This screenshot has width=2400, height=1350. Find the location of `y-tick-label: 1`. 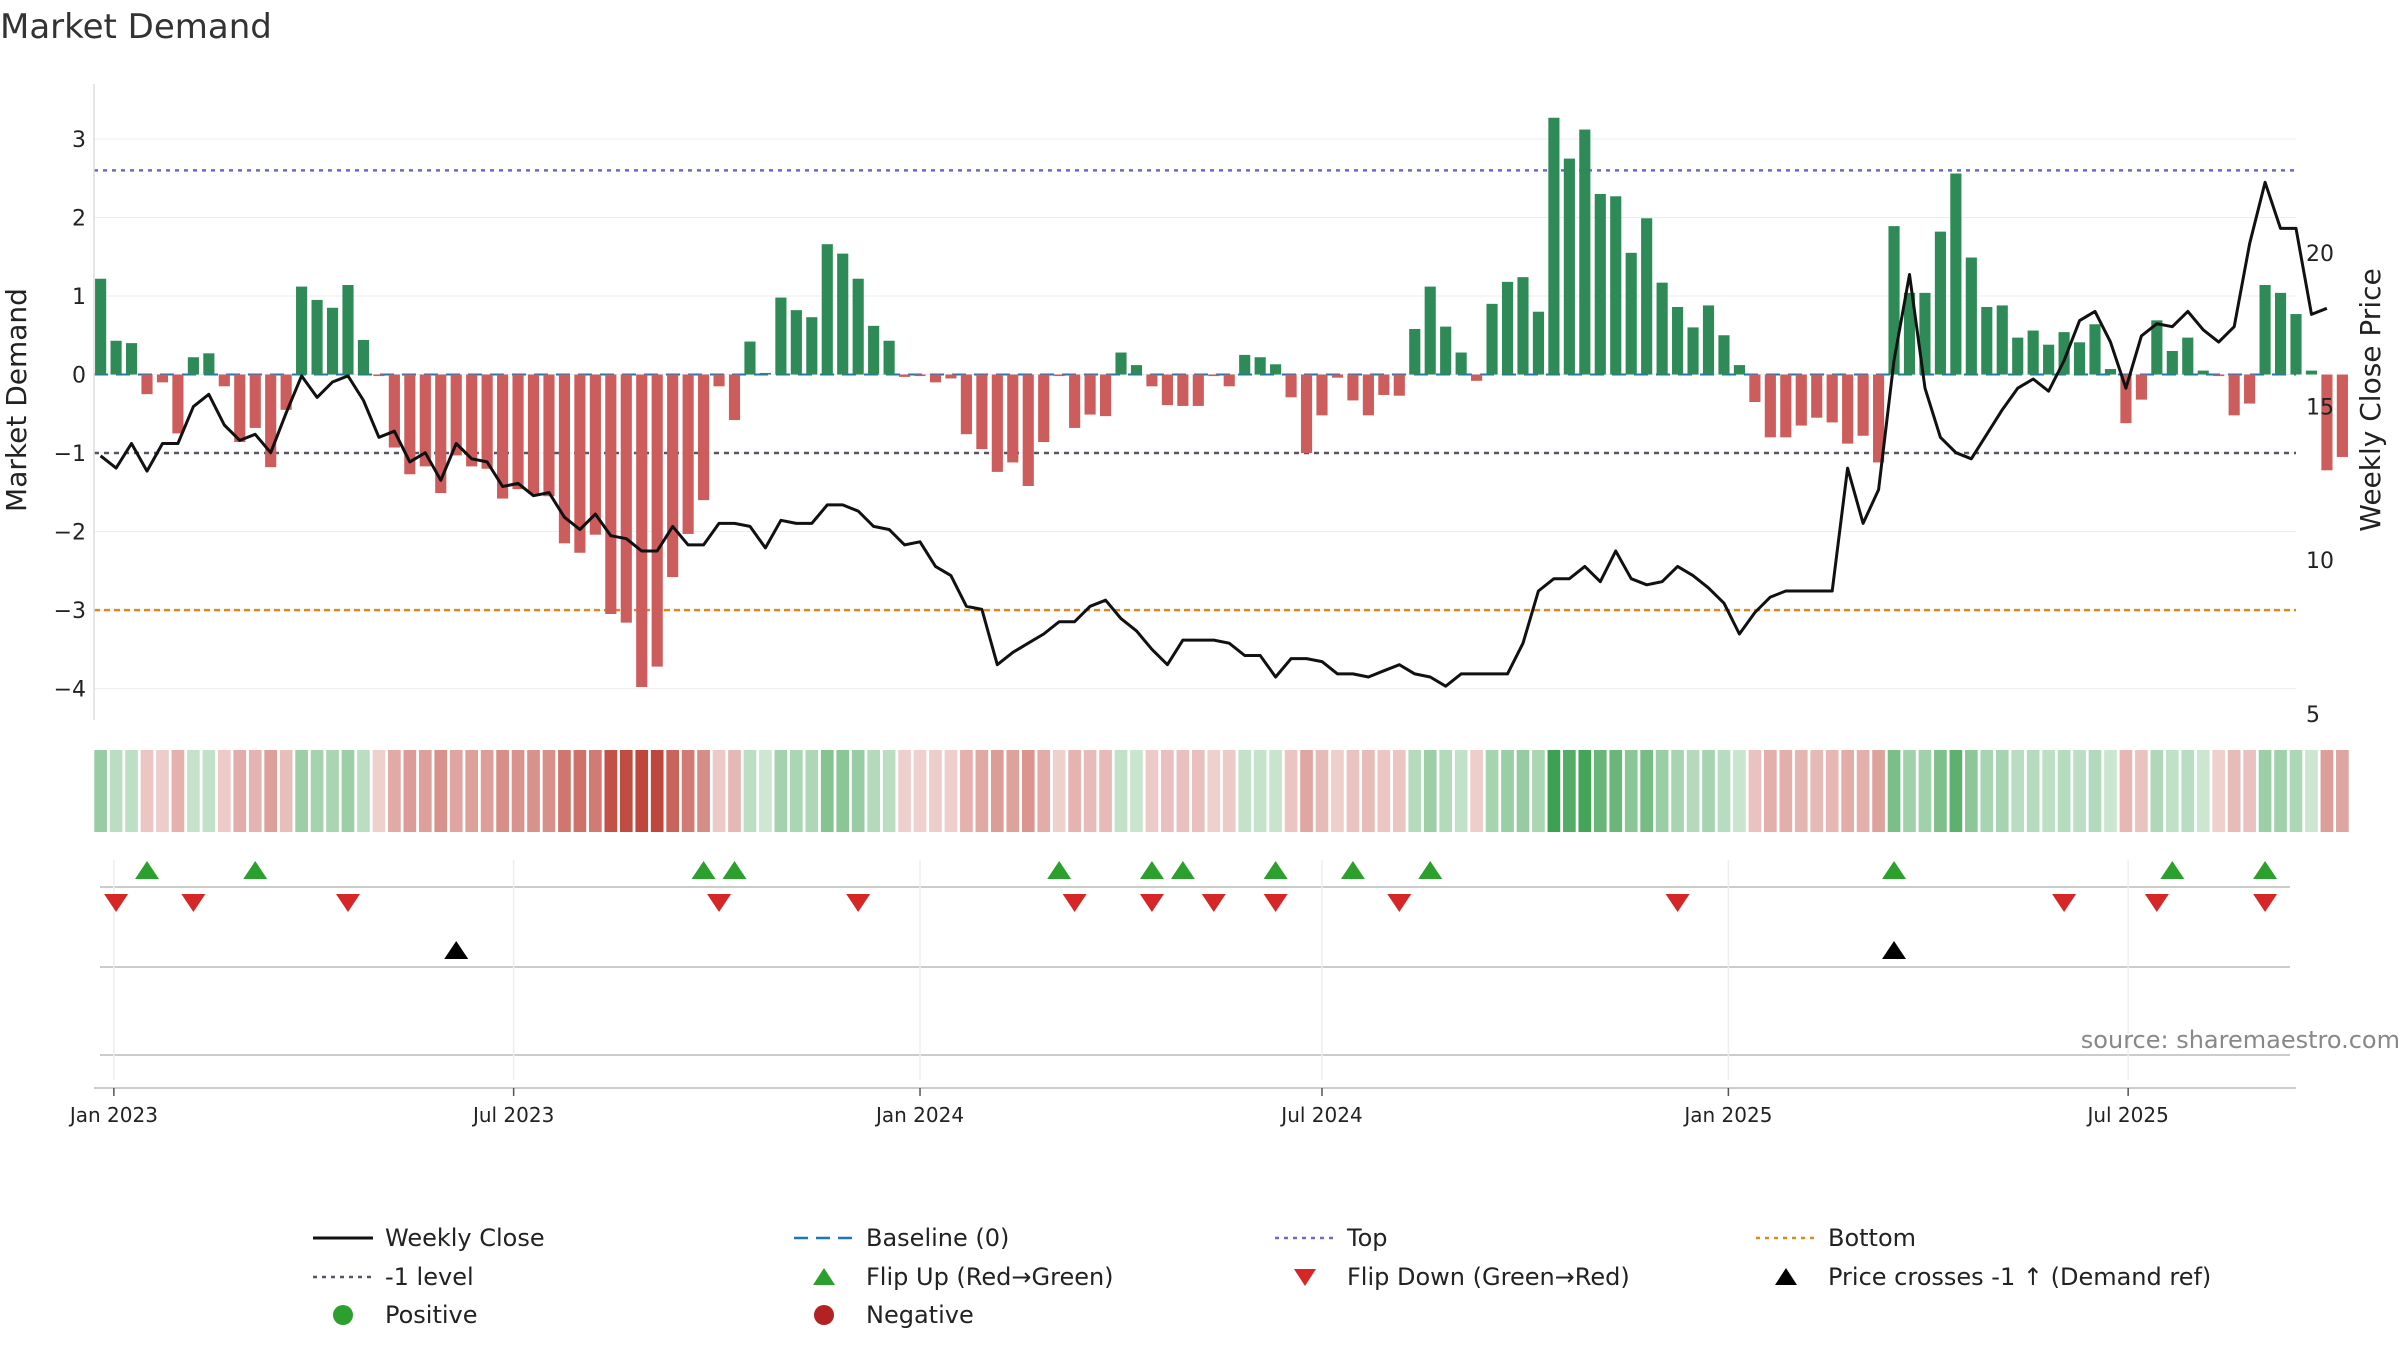

y-tick-label: 1 is located at coordinates (79, 297).